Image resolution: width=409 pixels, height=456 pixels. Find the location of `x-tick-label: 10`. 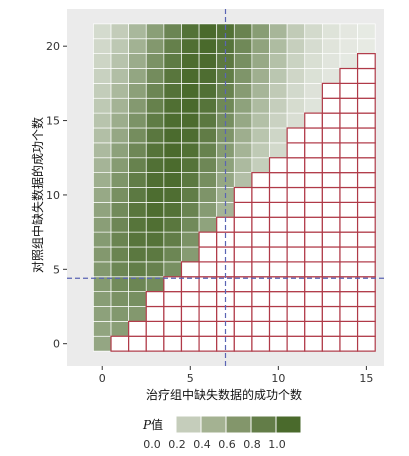

x-tick-label: 10 is located at coordinates (278, 378).